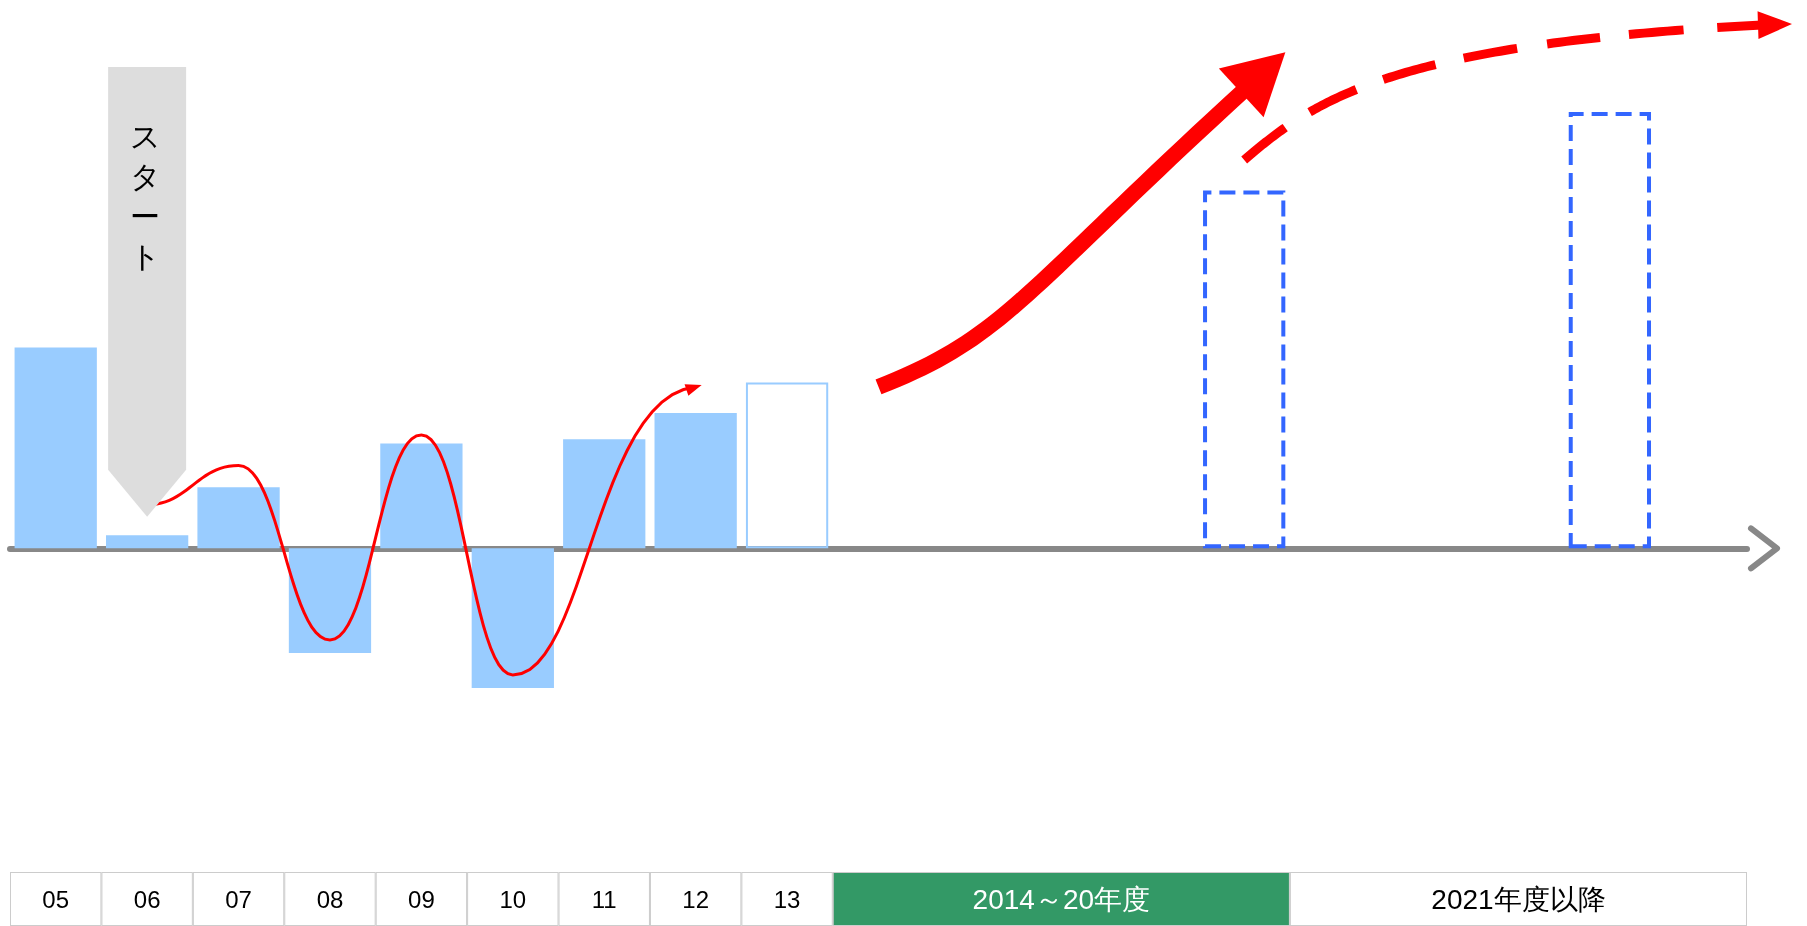 The height and width of the screenshot is (926, 1807). Describe the element at coordinates (421, 899) in the screenshot. I see `x-tick-label: 09` at that location.